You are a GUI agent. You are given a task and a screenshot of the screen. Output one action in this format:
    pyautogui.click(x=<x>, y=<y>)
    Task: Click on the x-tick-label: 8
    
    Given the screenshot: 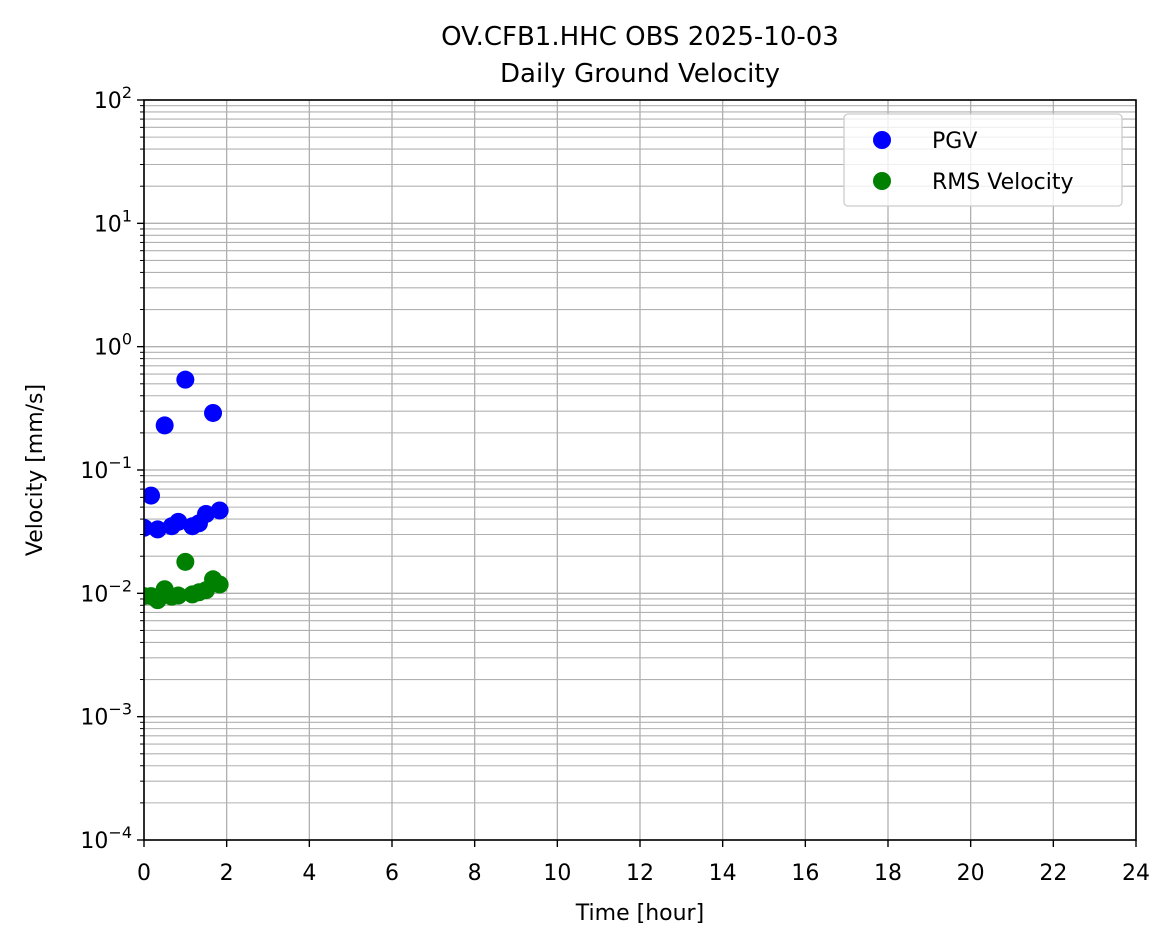 What is the action you would take?
    pyautogui.click(x=475, y=873)
    